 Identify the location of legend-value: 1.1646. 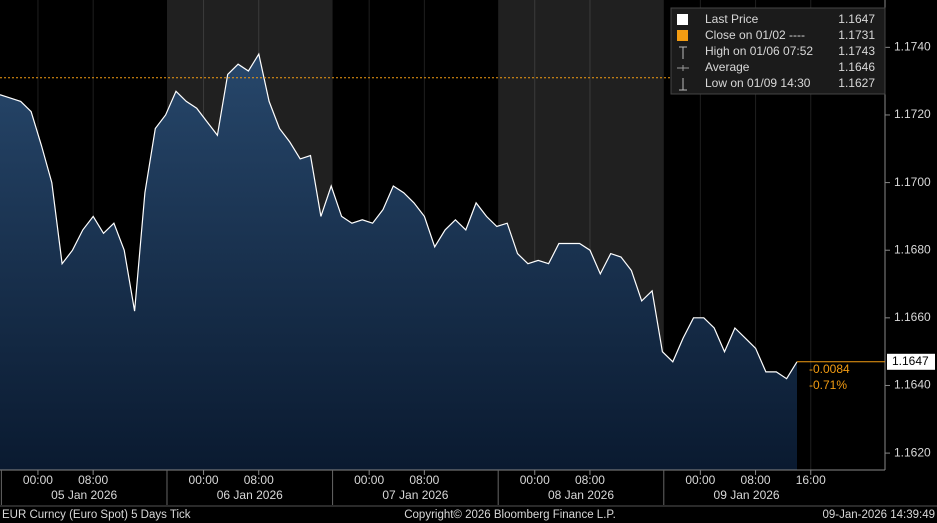
(856, 67).